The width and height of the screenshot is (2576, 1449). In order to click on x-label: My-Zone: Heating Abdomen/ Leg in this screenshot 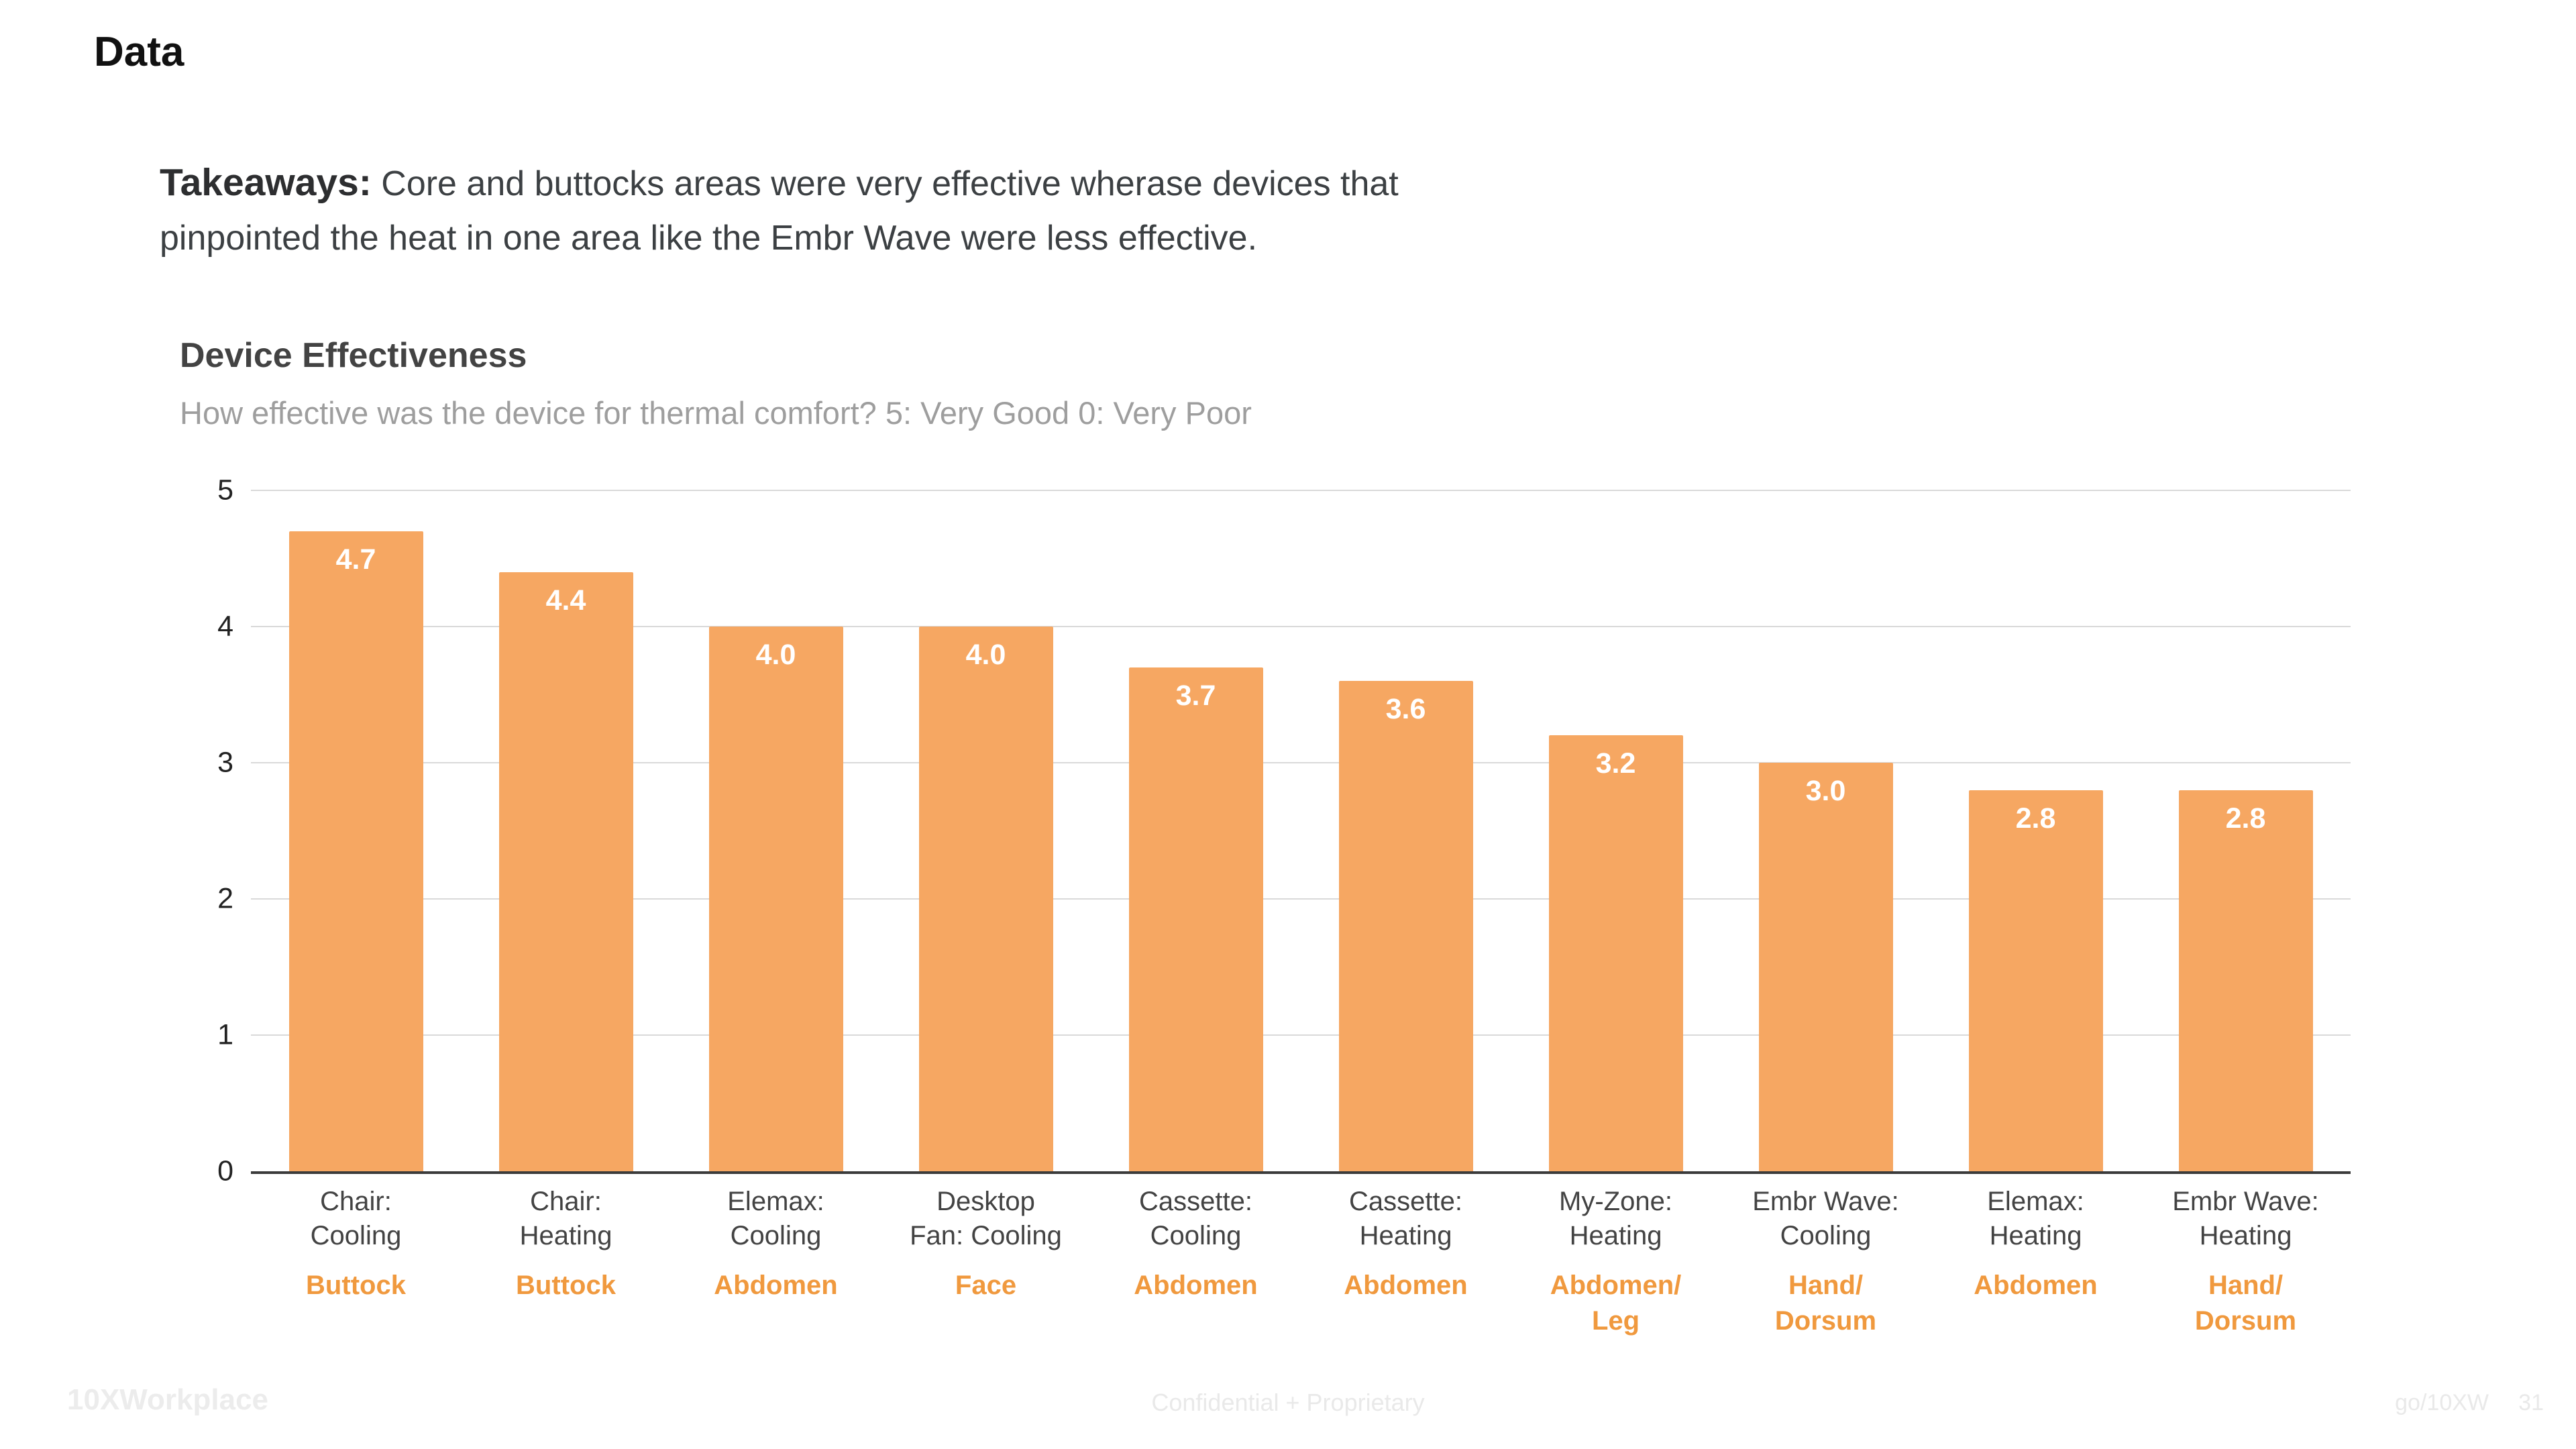, I will do `click(1616, 1262)`.